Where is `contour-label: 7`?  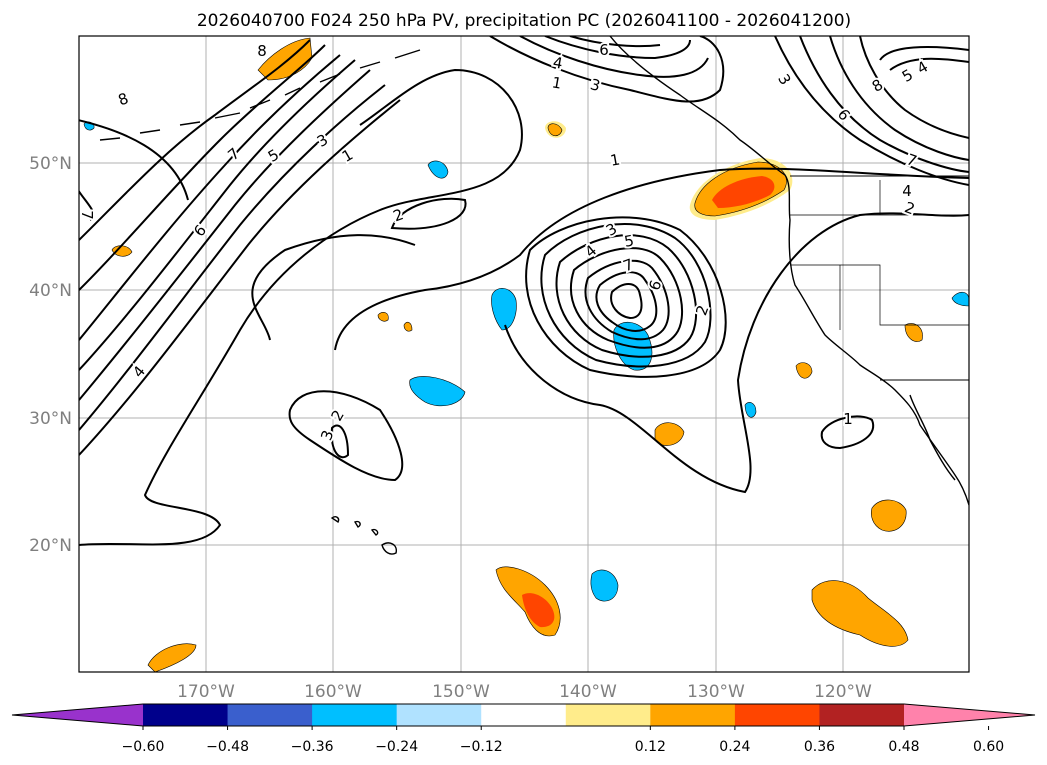
contour-label: 7 is located at coordinates (87, 215).